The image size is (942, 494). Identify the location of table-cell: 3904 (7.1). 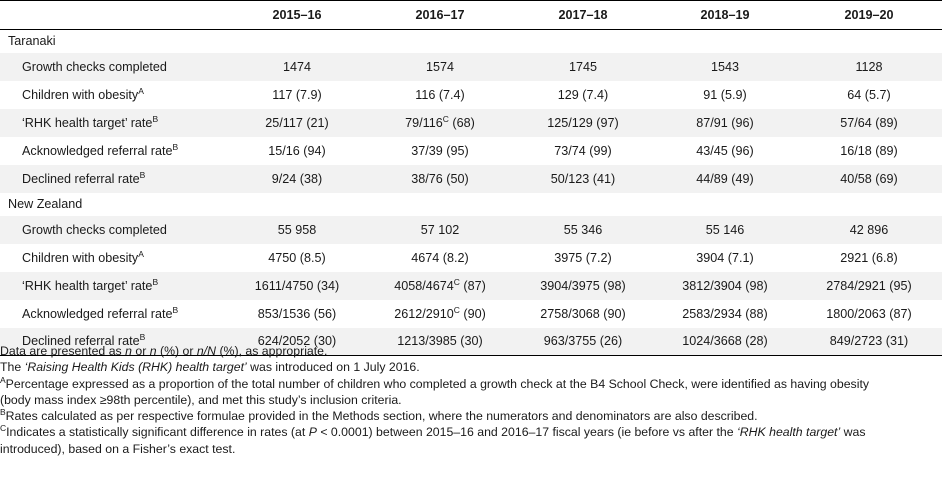
(725, 258).